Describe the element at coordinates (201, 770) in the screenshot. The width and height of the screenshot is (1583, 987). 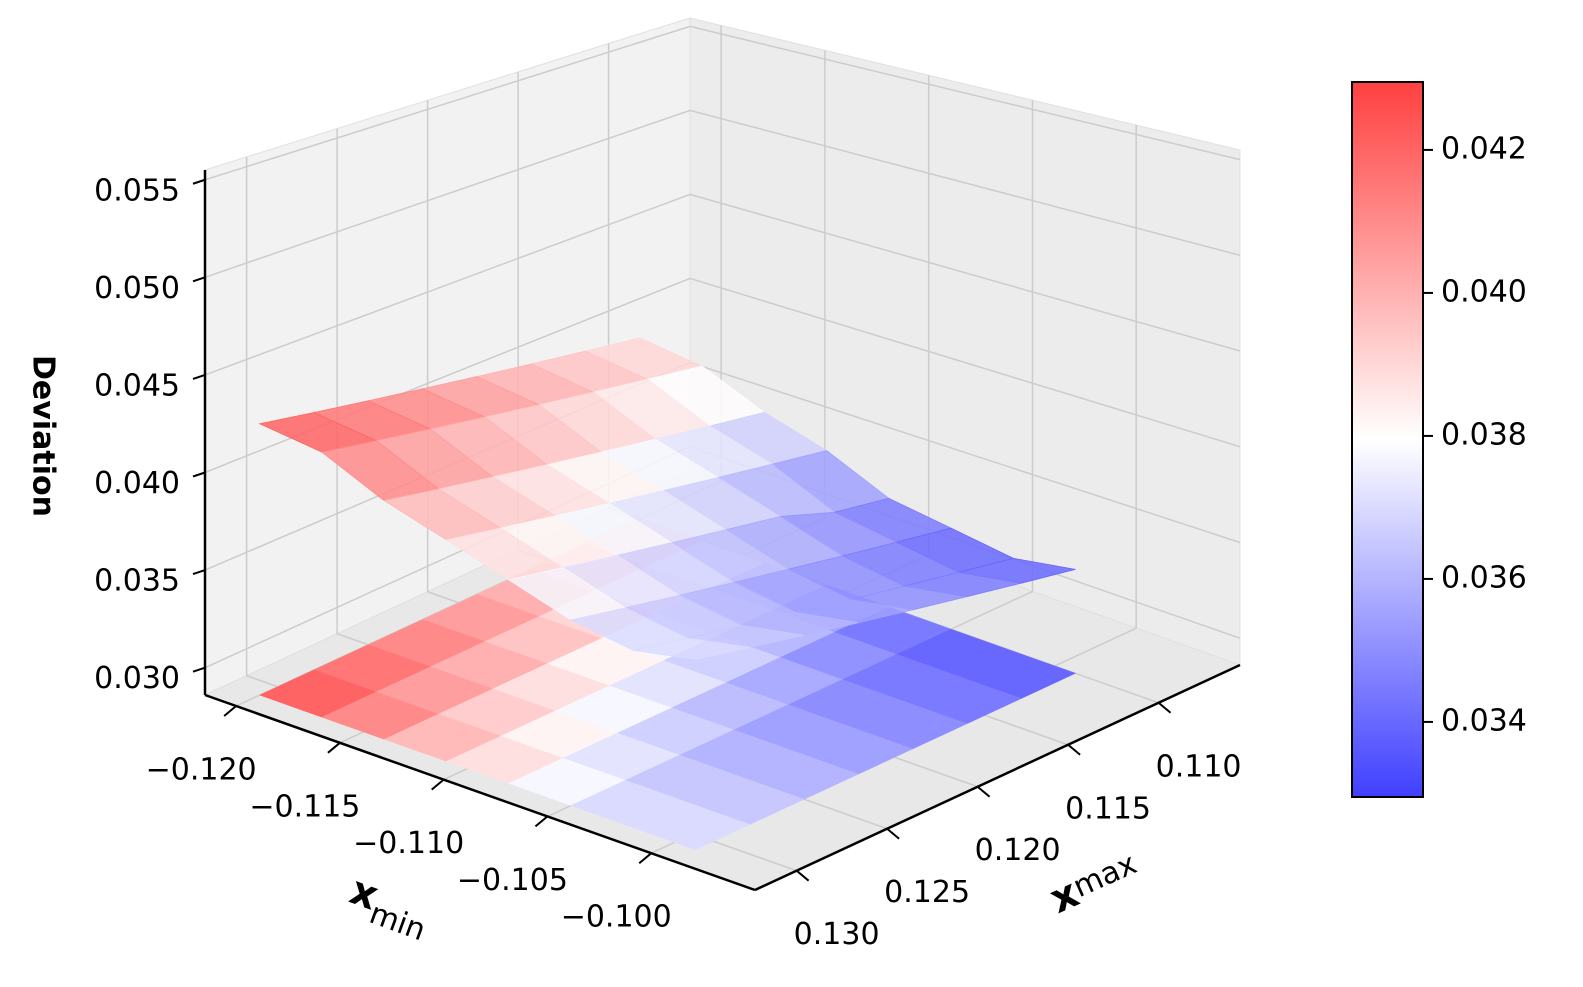
I see `x-tick-label: −0.120` at that location.